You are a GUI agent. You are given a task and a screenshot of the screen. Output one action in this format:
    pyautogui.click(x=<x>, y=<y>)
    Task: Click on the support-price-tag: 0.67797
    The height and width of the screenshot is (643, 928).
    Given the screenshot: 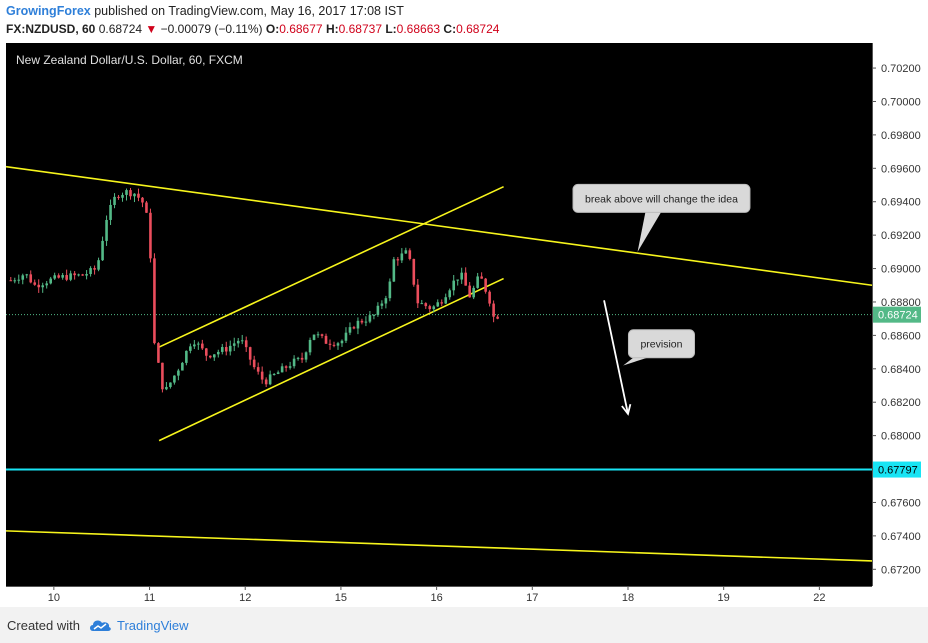 What is the action you would take?
    pyautogui.click(x=898, y=471)
    